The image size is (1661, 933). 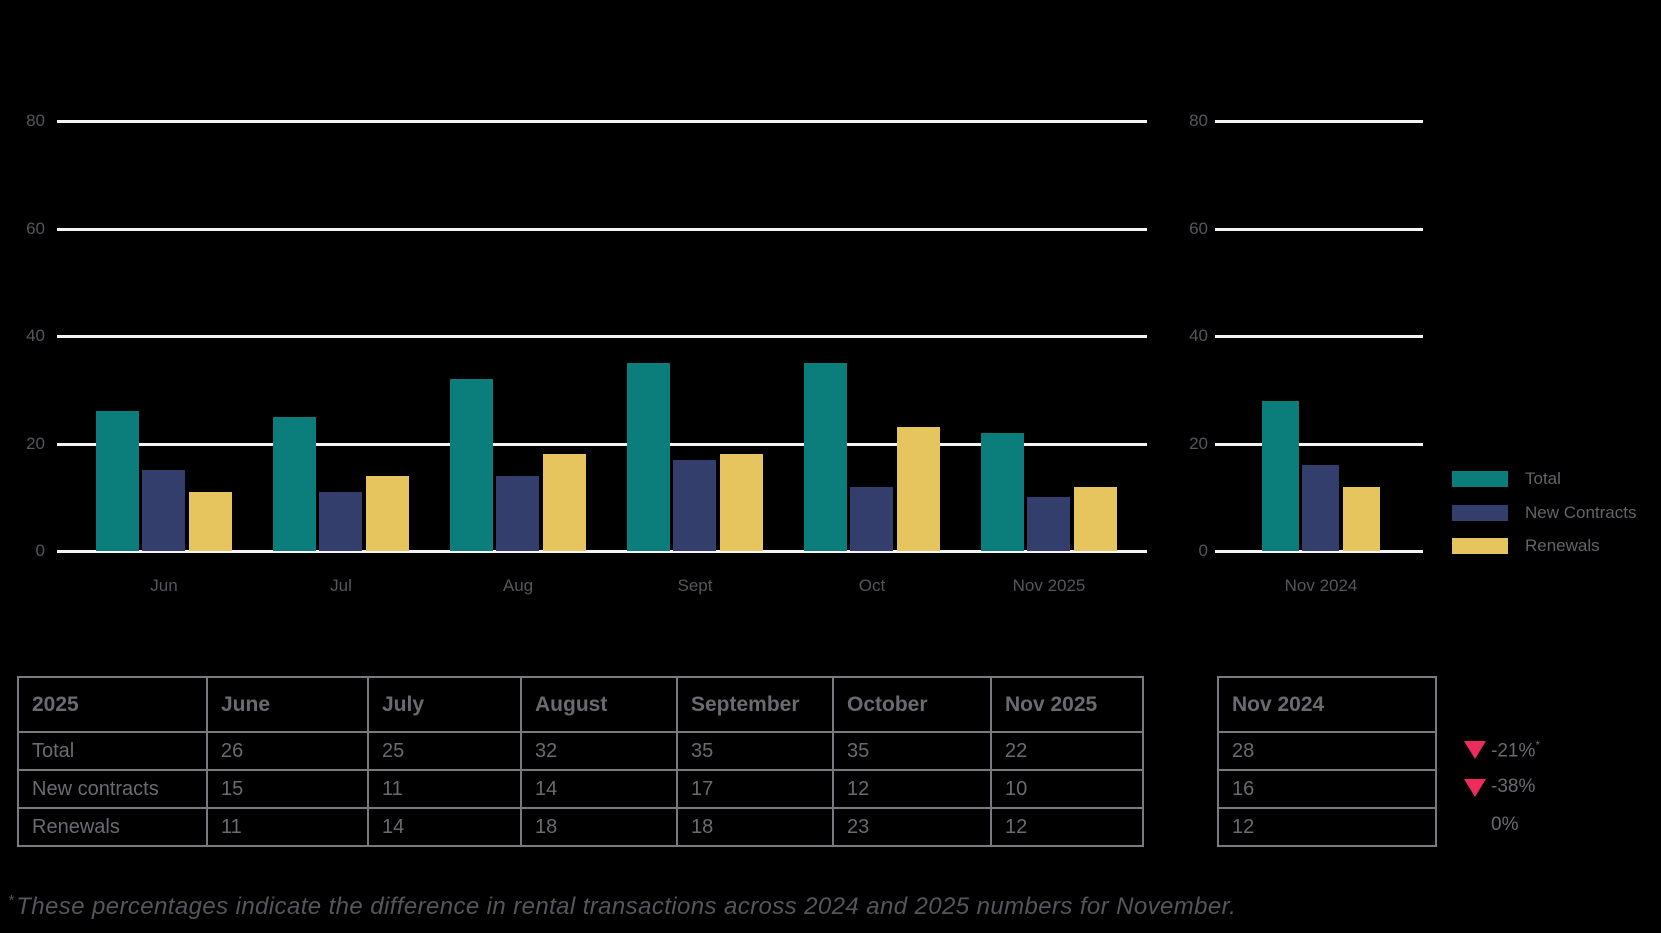 I want to click on table-row-new-contracts: New contracts 15 11 14 17 12 10, so click(x=580, y=789).